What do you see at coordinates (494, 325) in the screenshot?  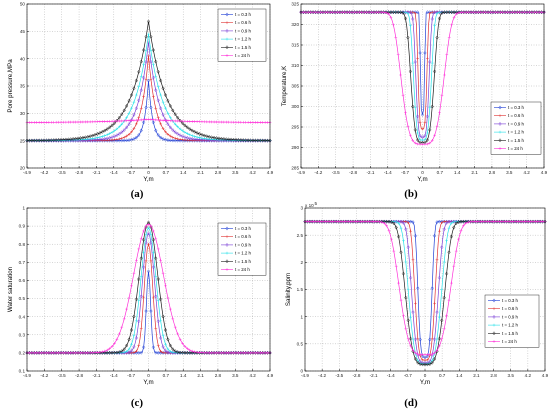 I see `legend-marker` at bounding box center [494, 325].